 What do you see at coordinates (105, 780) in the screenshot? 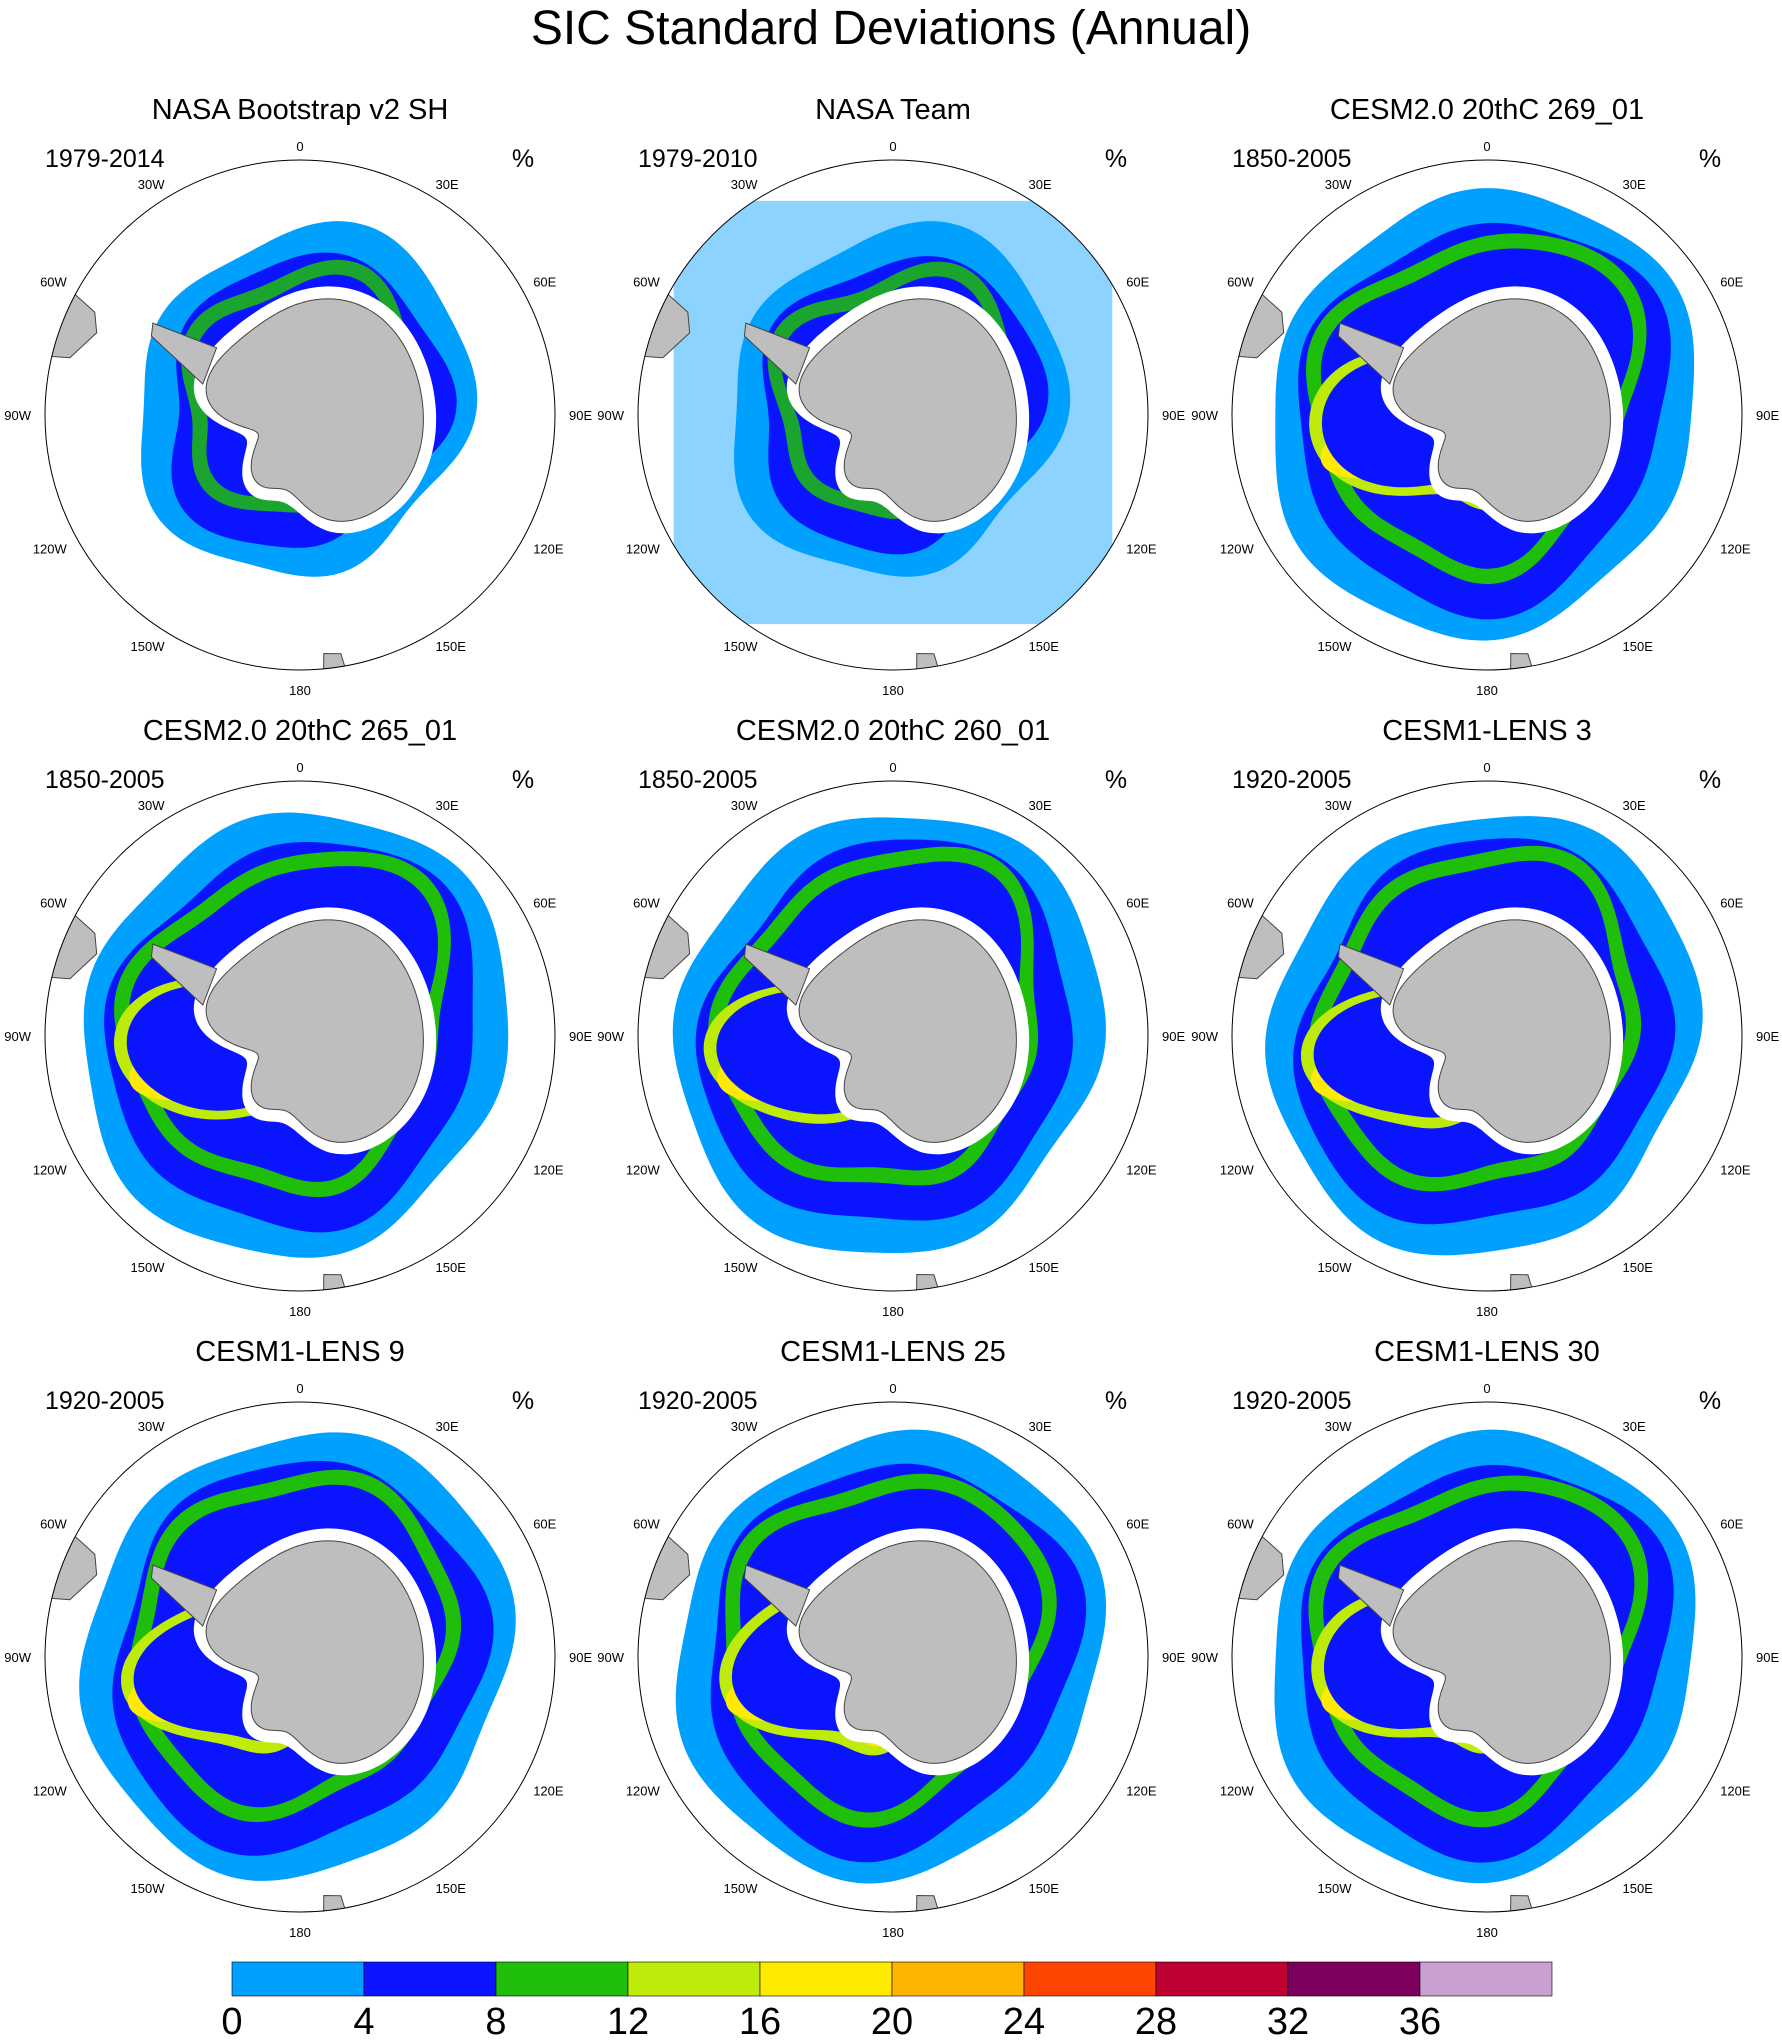
I see `panel-period: 1850-2005` at bounding box center [105, 780].